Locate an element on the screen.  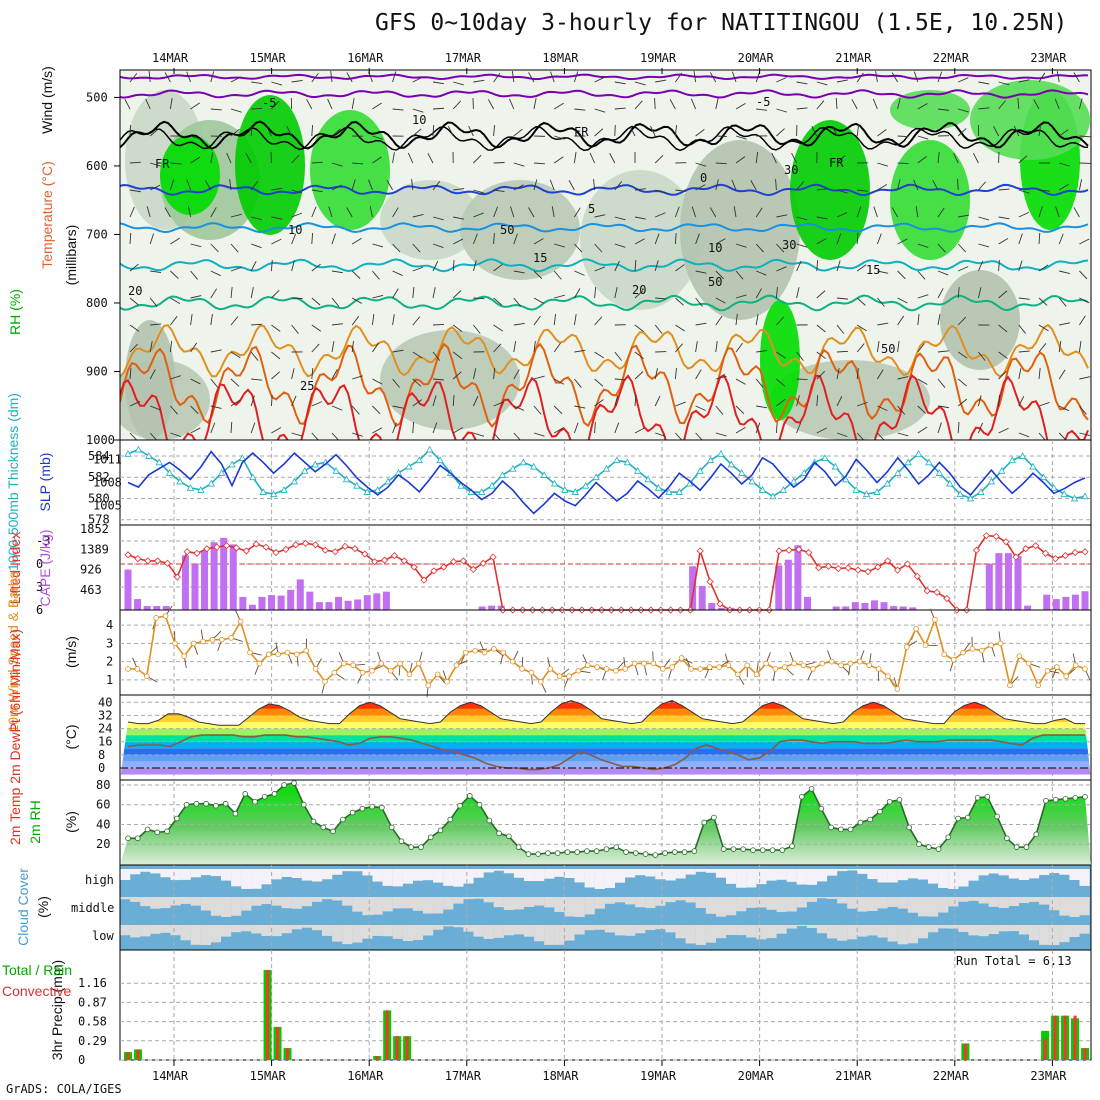
date-label-top: 19MAR is located at coordinates (658, 58).